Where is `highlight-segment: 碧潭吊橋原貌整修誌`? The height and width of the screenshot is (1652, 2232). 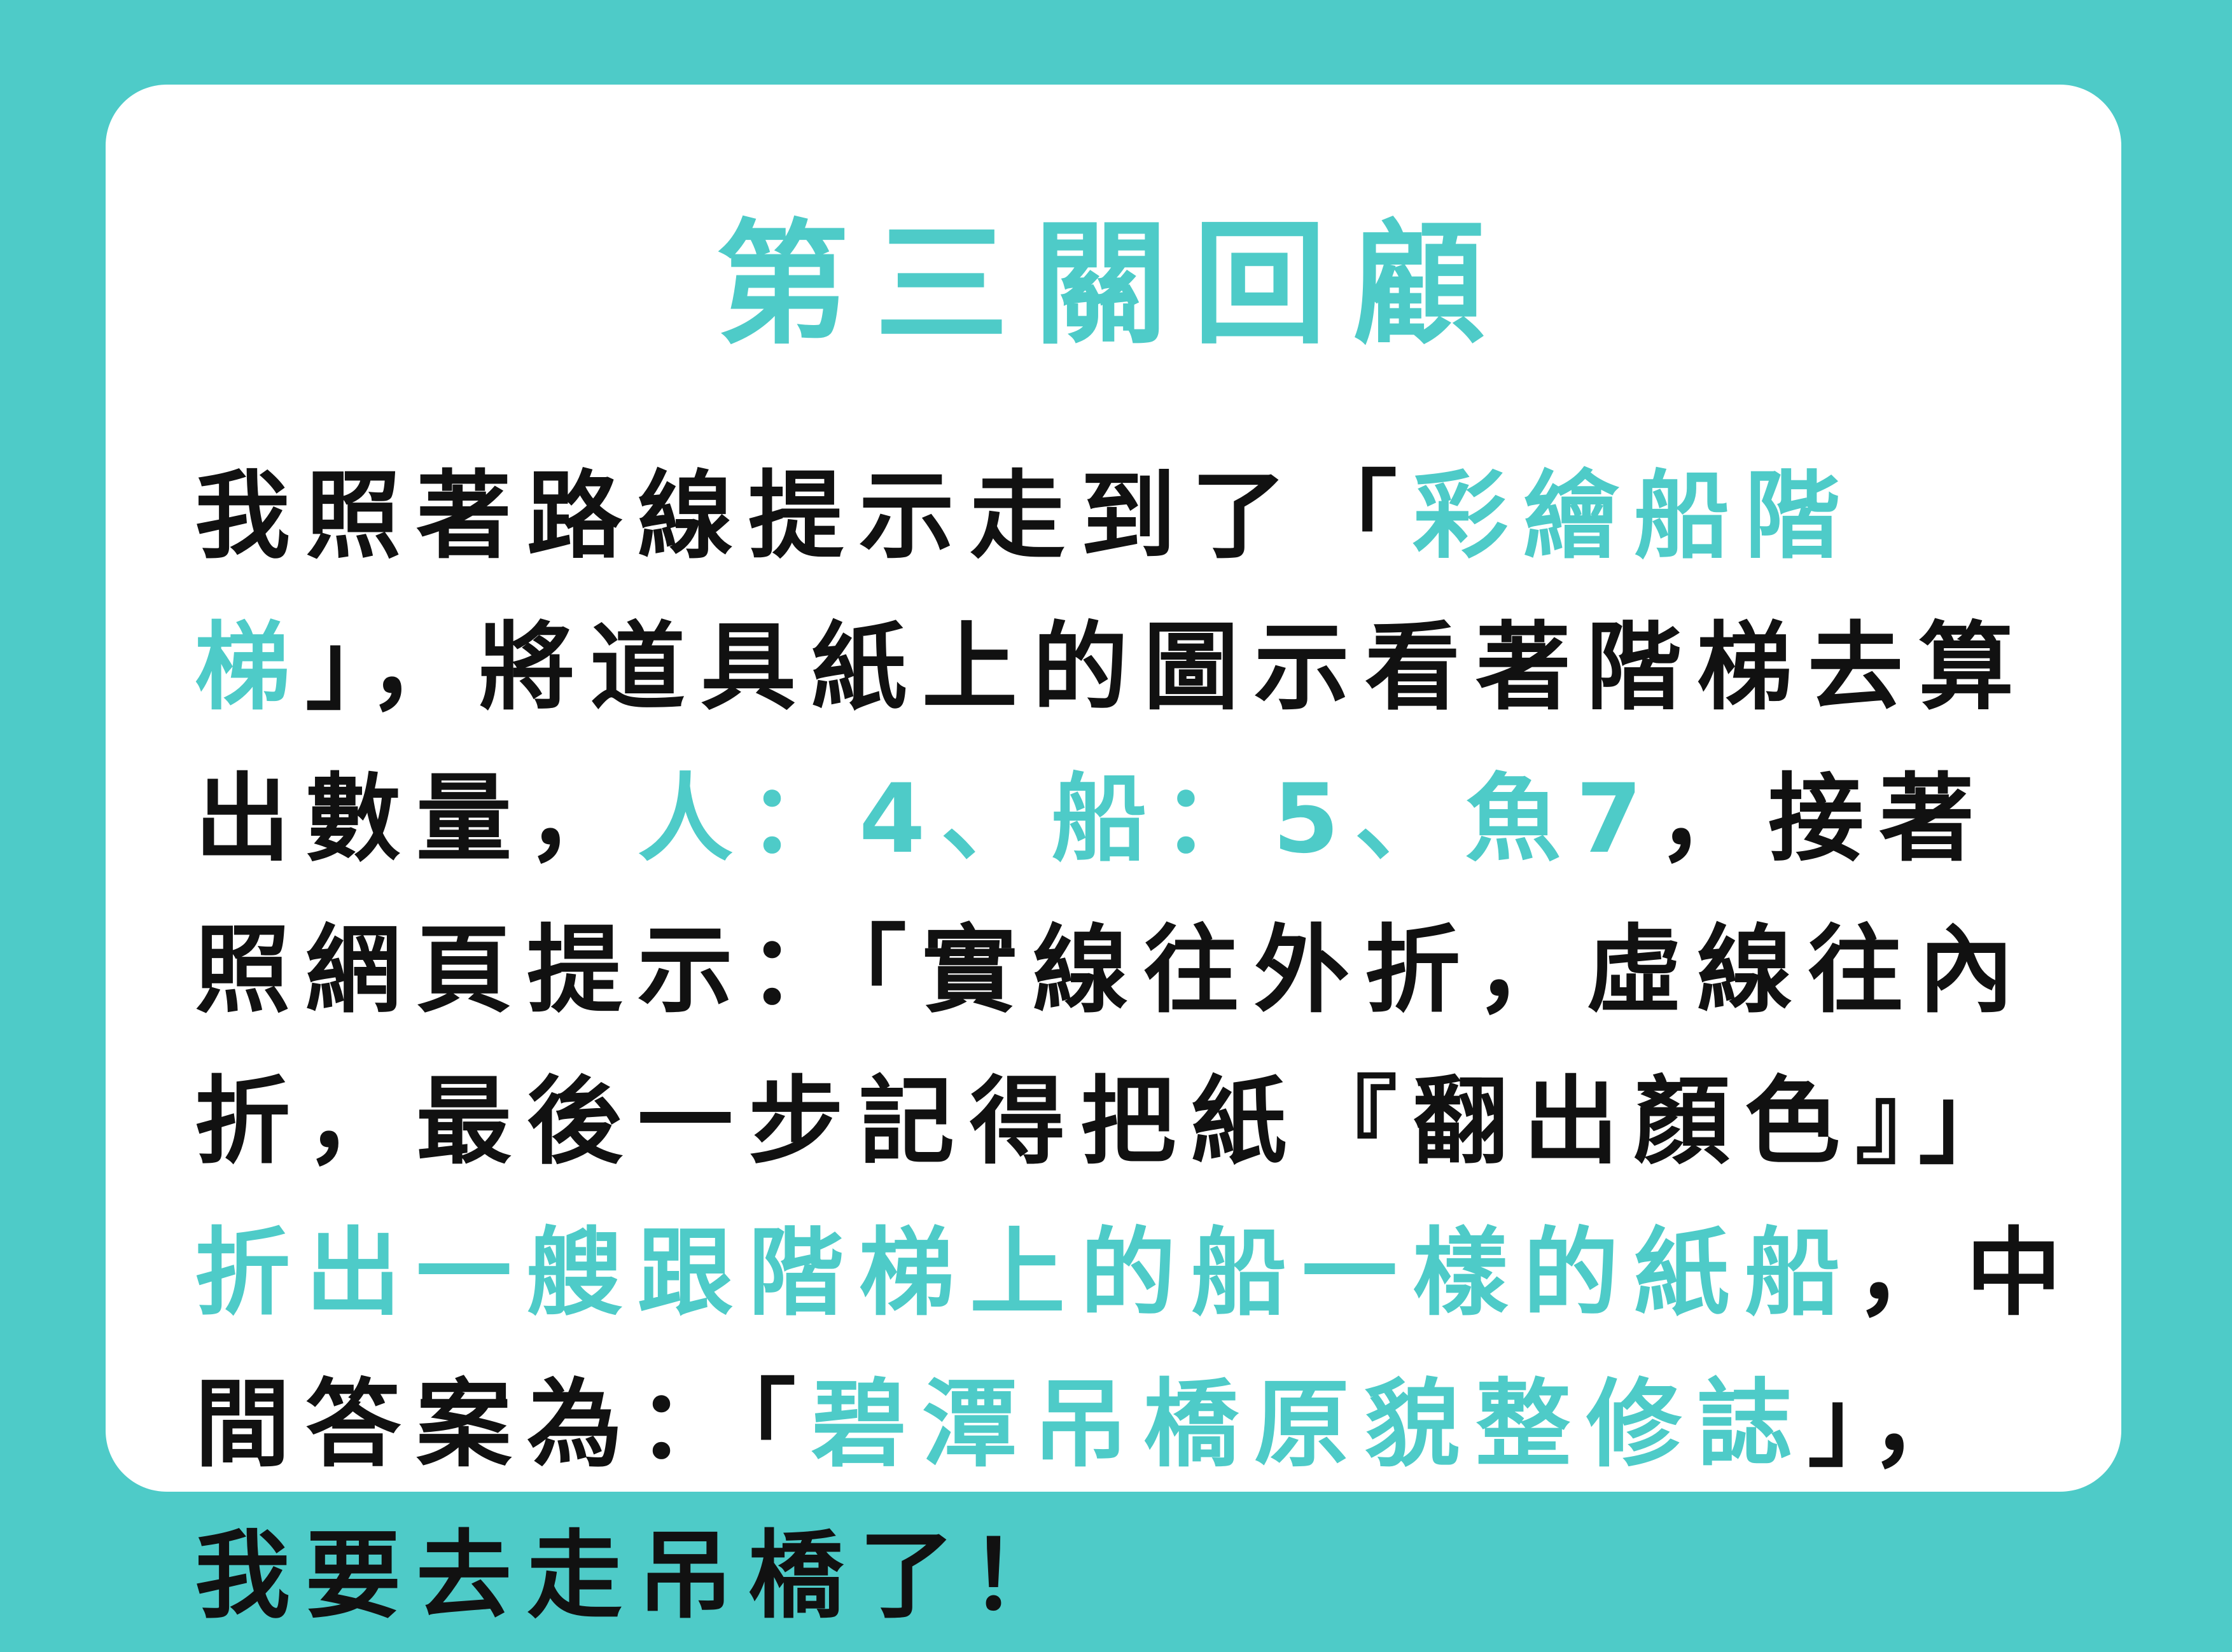 highlight-segment: 碧潭吊橋原貌整修誌 is located at coordinates (1310, 1425).